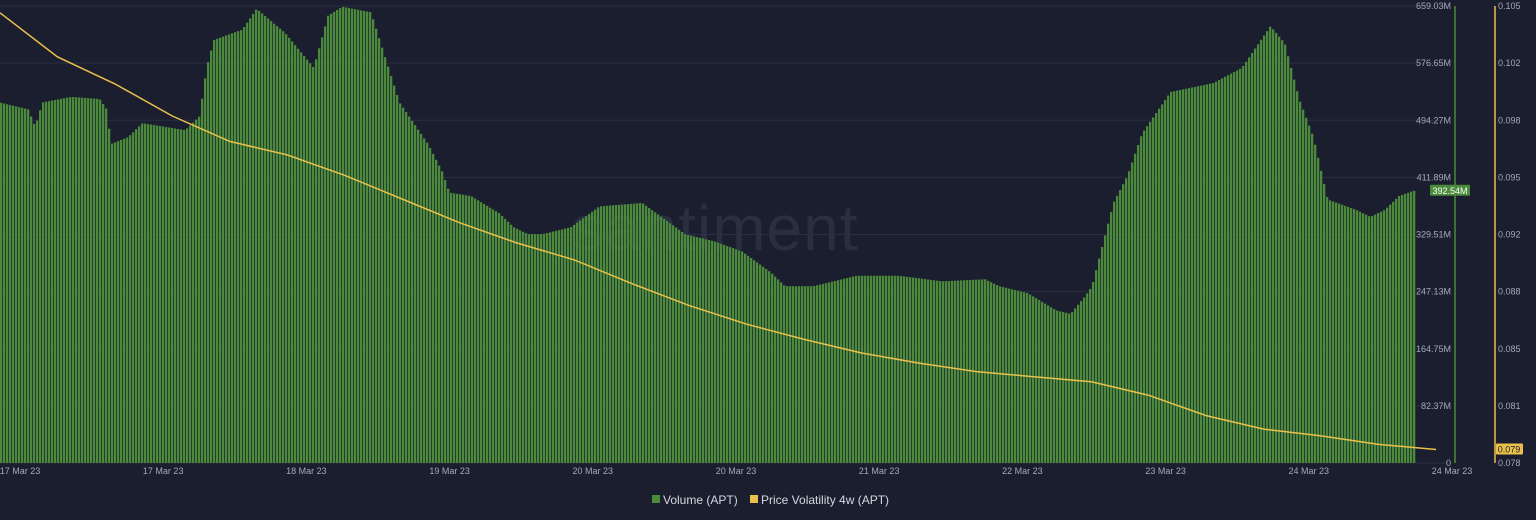 The image size is (1536, 520). What do you see at coordinates (1475, 234) in the screenshot?
I see `axes-layer` at bounding box center [1475, 234].